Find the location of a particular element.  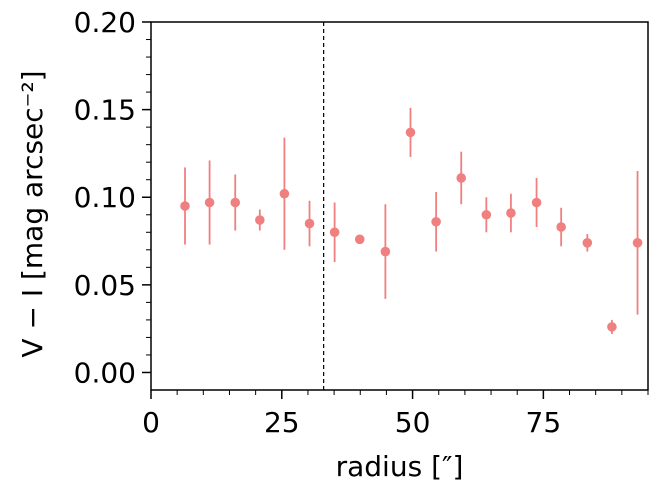

x-tick-label: 0 is located at coordinates (151, 422).